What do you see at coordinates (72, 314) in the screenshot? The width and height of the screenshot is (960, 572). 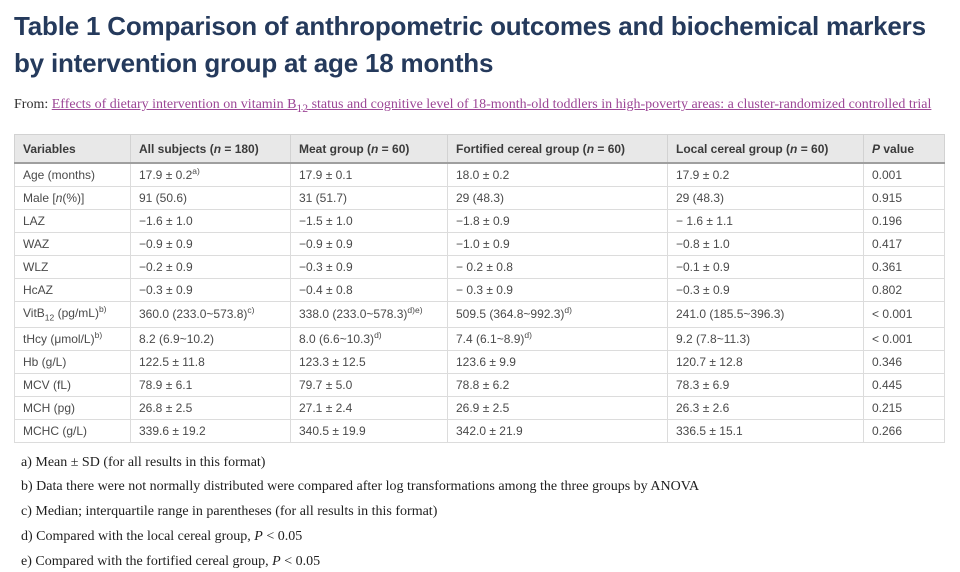 I see `row-variable: VitB12 (pg/mL)b)` at bounding box center [72, 314].